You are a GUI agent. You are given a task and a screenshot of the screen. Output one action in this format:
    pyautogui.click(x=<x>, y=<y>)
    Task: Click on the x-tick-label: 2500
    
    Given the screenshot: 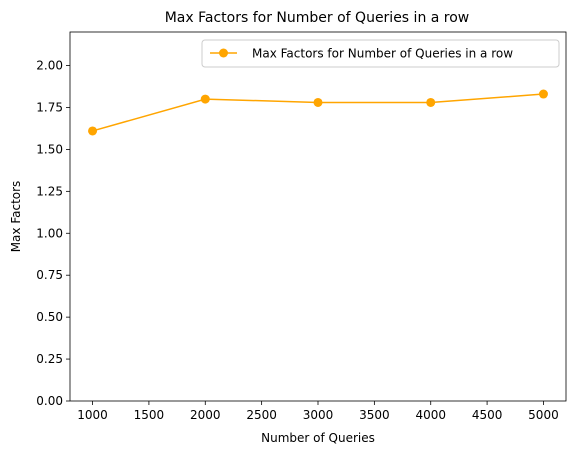 What is the action you would take?
    pyautogui.click(x=261, y=415)
    